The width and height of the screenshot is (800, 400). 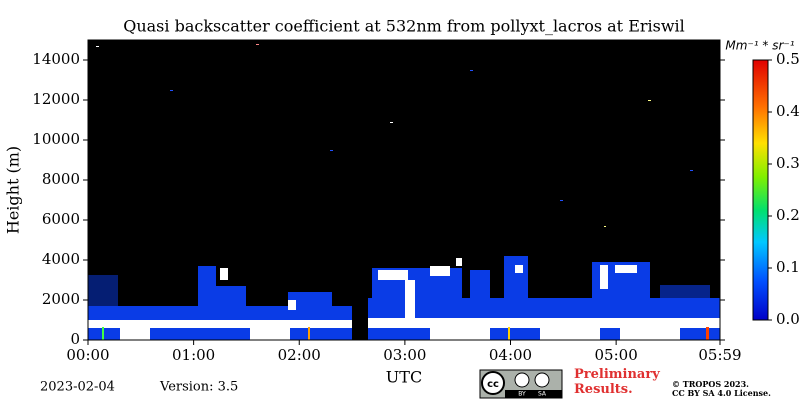 I want to click on x-tick-label: 01:00, so click(x=193, y=355).